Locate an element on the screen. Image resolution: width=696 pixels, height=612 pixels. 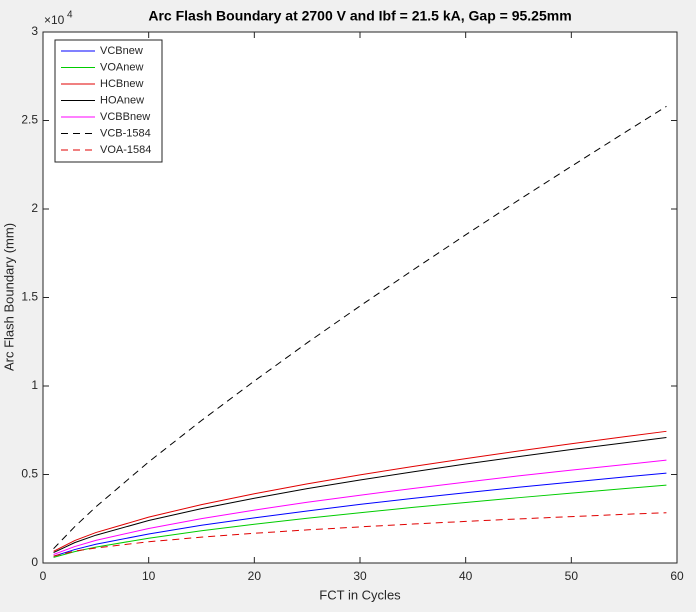
legend-label: HOAnew is located at coordinates (122, 100).